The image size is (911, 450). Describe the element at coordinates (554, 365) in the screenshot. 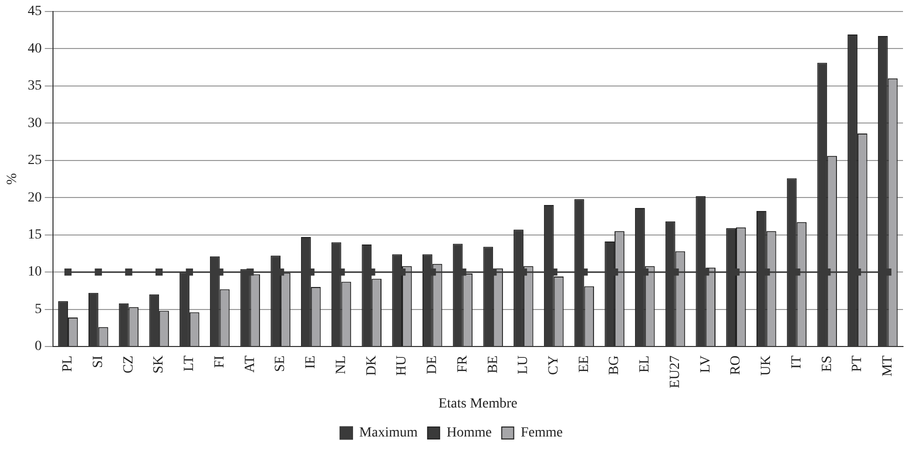

I see `x-tick-label: CY` at that location.